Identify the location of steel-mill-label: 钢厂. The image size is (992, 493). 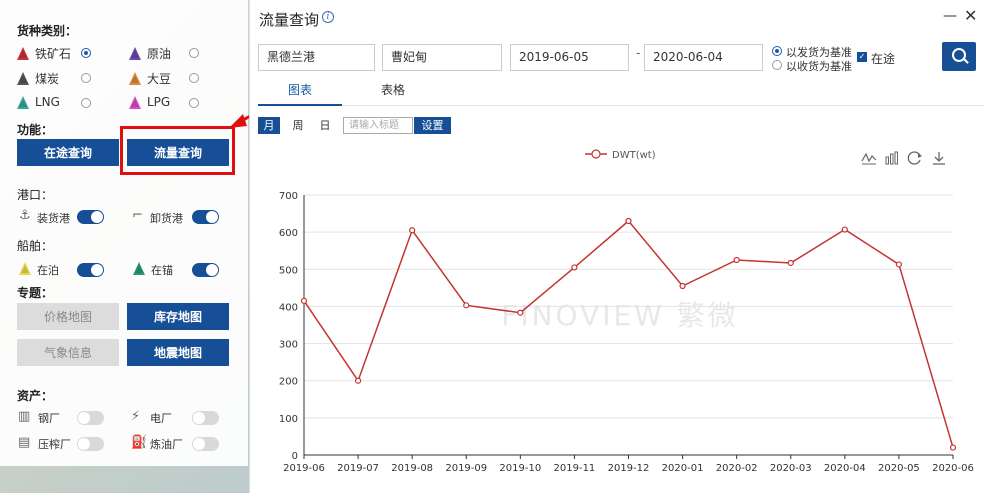
(49, 418).